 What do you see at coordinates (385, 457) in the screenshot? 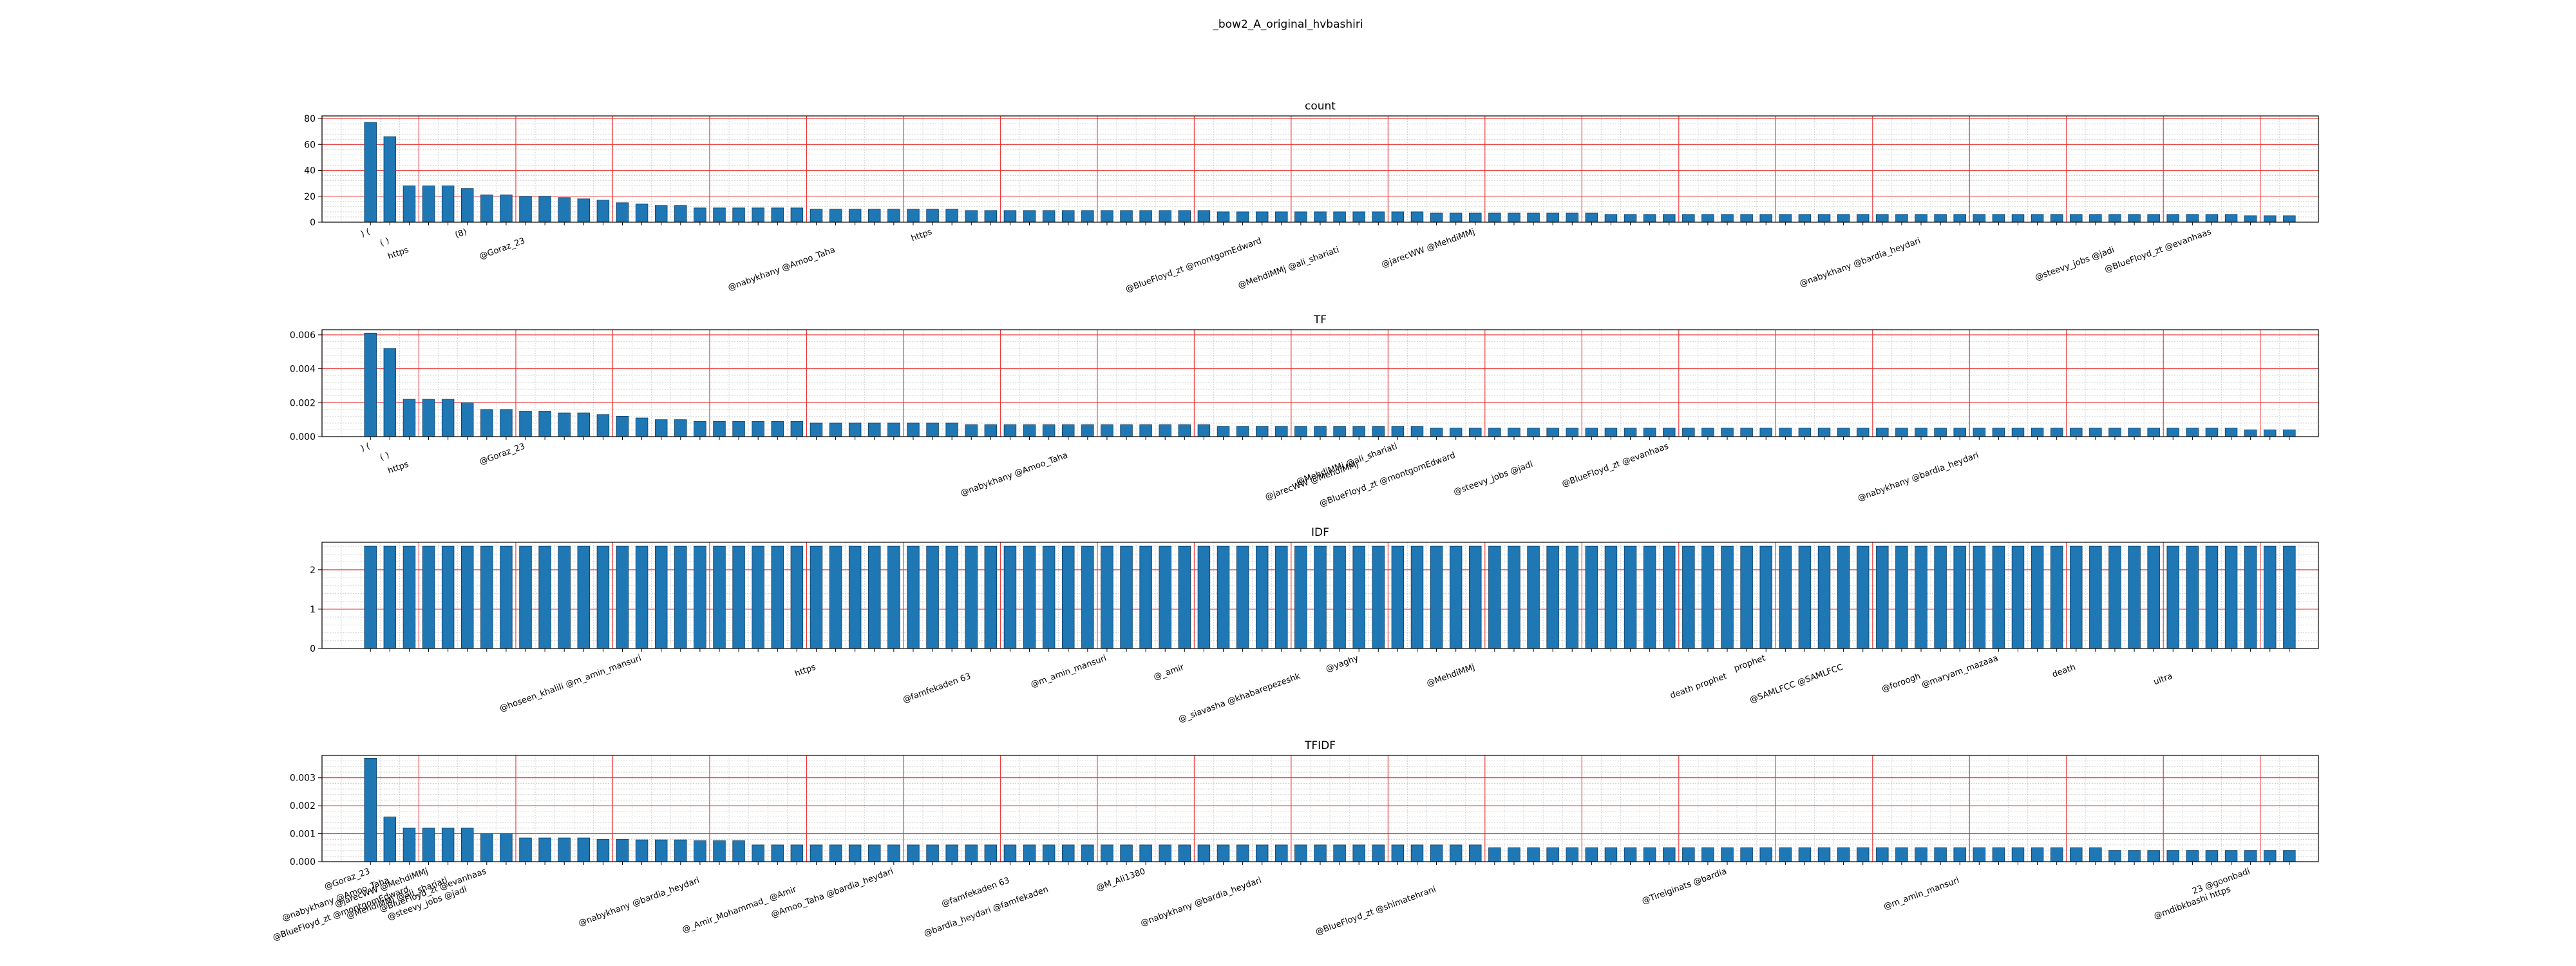
I see `x-tick-label: ( )` at bounding box center [385, 457].